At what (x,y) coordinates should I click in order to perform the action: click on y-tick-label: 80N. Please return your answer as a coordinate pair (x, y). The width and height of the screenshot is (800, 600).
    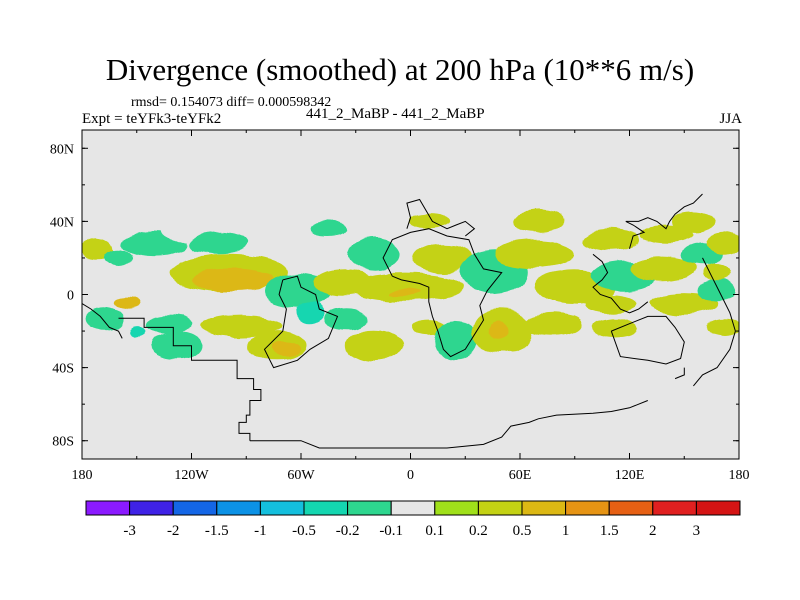
    Looking at the image, I should click on (62, 149).